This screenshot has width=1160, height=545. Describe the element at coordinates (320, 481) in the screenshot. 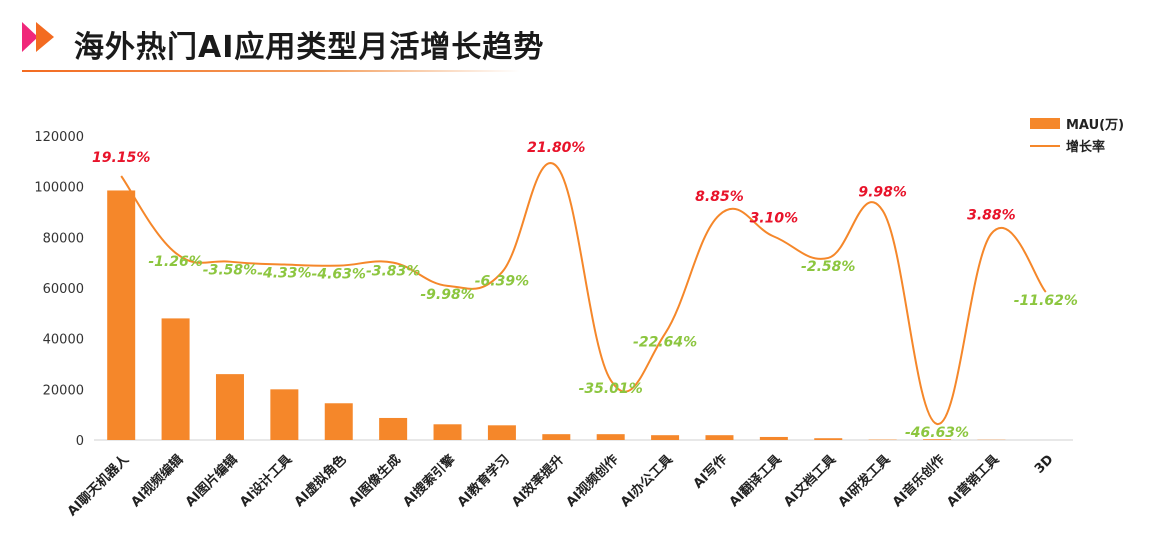

I see `x-tick-label: AI虚拟角色` at that location.